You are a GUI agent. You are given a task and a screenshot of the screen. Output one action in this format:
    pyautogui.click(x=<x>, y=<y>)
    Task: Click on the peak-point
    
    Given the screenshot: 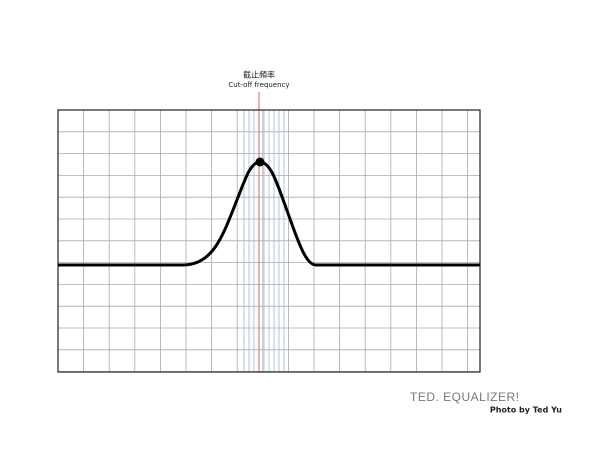 What is the action you would take?
    pyautogui.click(x=260, y=162)
    